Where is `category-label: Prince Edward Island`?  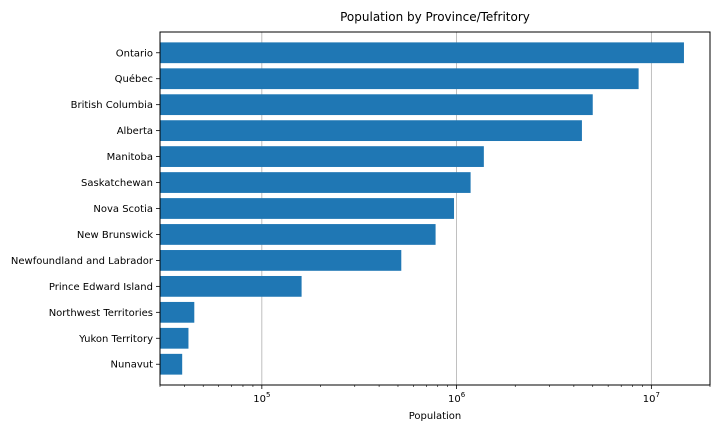 category-label: Prince Edward Island is located at coordinates (101, 287).